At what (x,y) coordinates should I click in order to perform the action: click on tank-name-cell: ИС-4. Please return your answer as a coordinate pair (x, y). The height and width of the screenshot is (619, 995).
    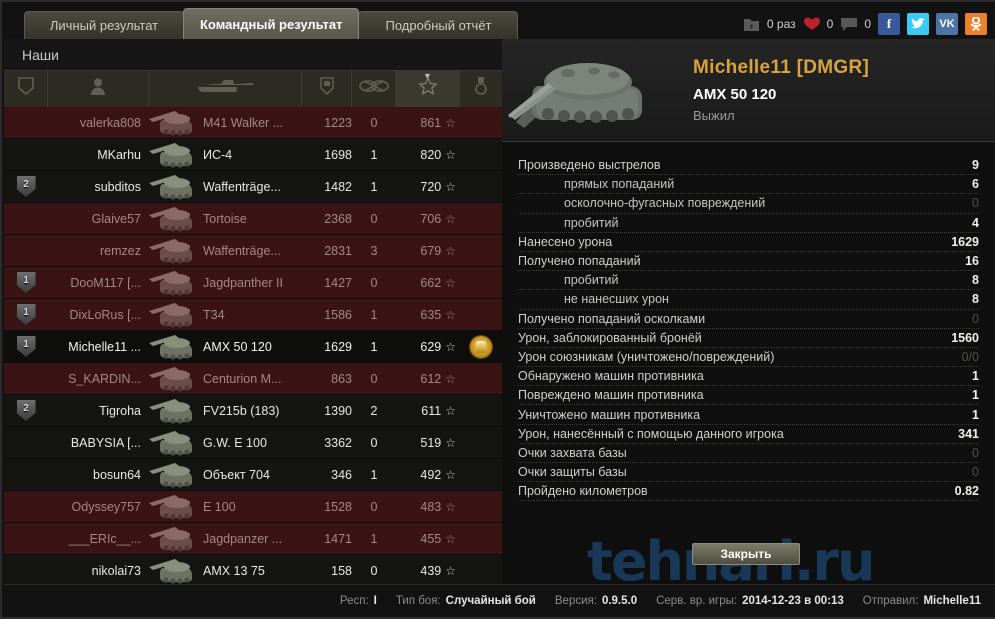
    Looking at the image, I should click on (218, 154).